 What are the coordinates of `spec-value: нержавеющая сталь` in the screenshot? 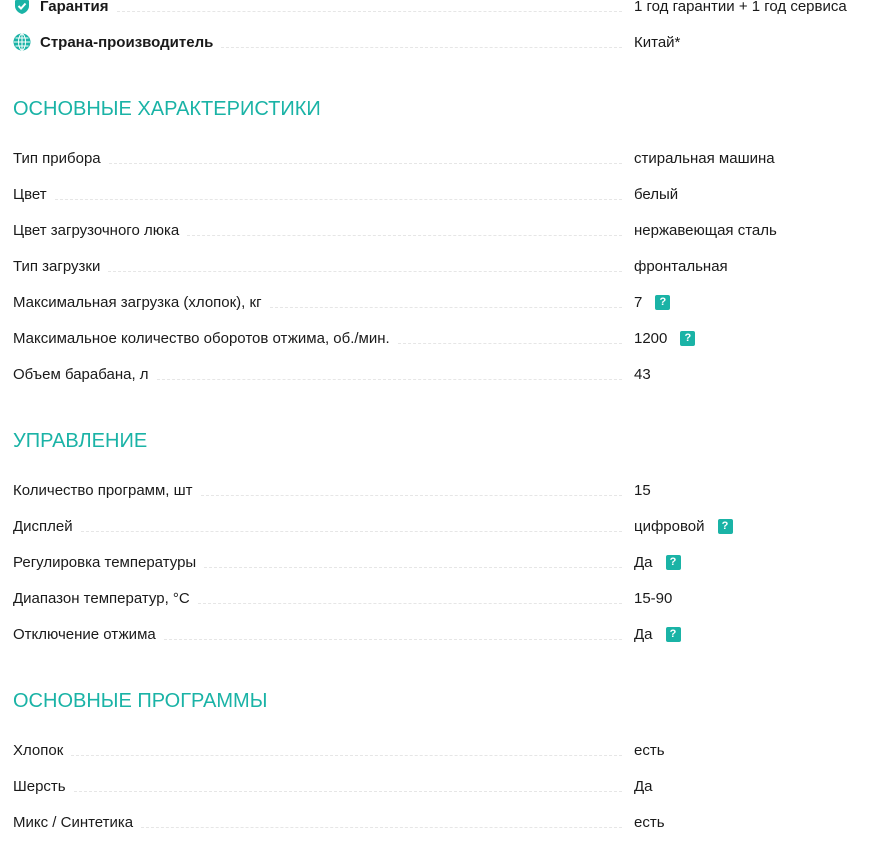 It's located at (705, 230).